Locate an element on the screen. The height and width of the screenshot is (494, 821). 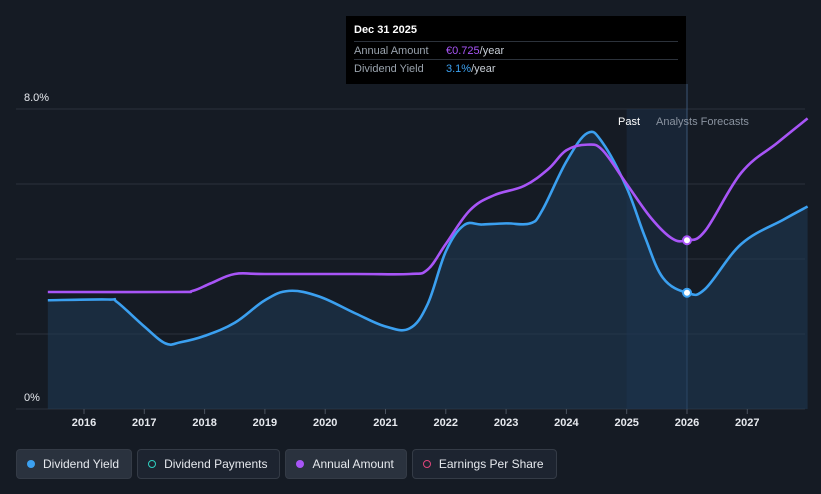
marker-layer is located at coordinates (687, 266).